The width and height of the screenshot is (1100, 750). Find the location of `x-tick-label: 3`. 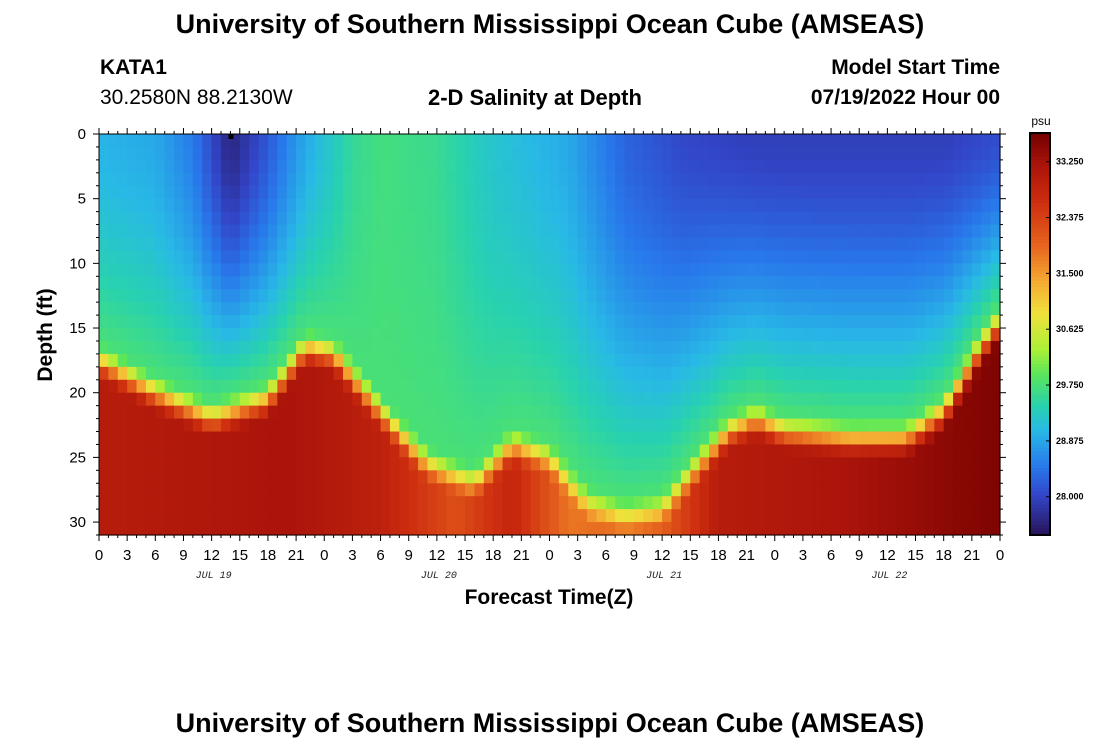

x-tick-label: 3 is located at coordinates (803, 555).